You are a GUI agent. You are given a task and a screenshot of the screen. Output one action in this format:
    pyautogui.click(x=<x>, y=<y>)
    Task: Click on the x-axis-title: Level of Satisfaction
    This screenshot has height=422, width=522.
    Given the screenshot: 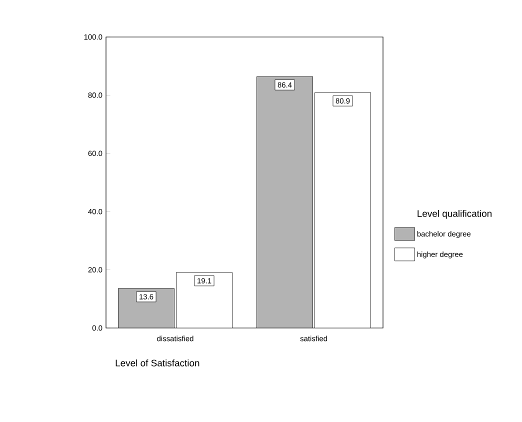 What is the action you would take?
    pyautogui.click(x=158, y=362)
    